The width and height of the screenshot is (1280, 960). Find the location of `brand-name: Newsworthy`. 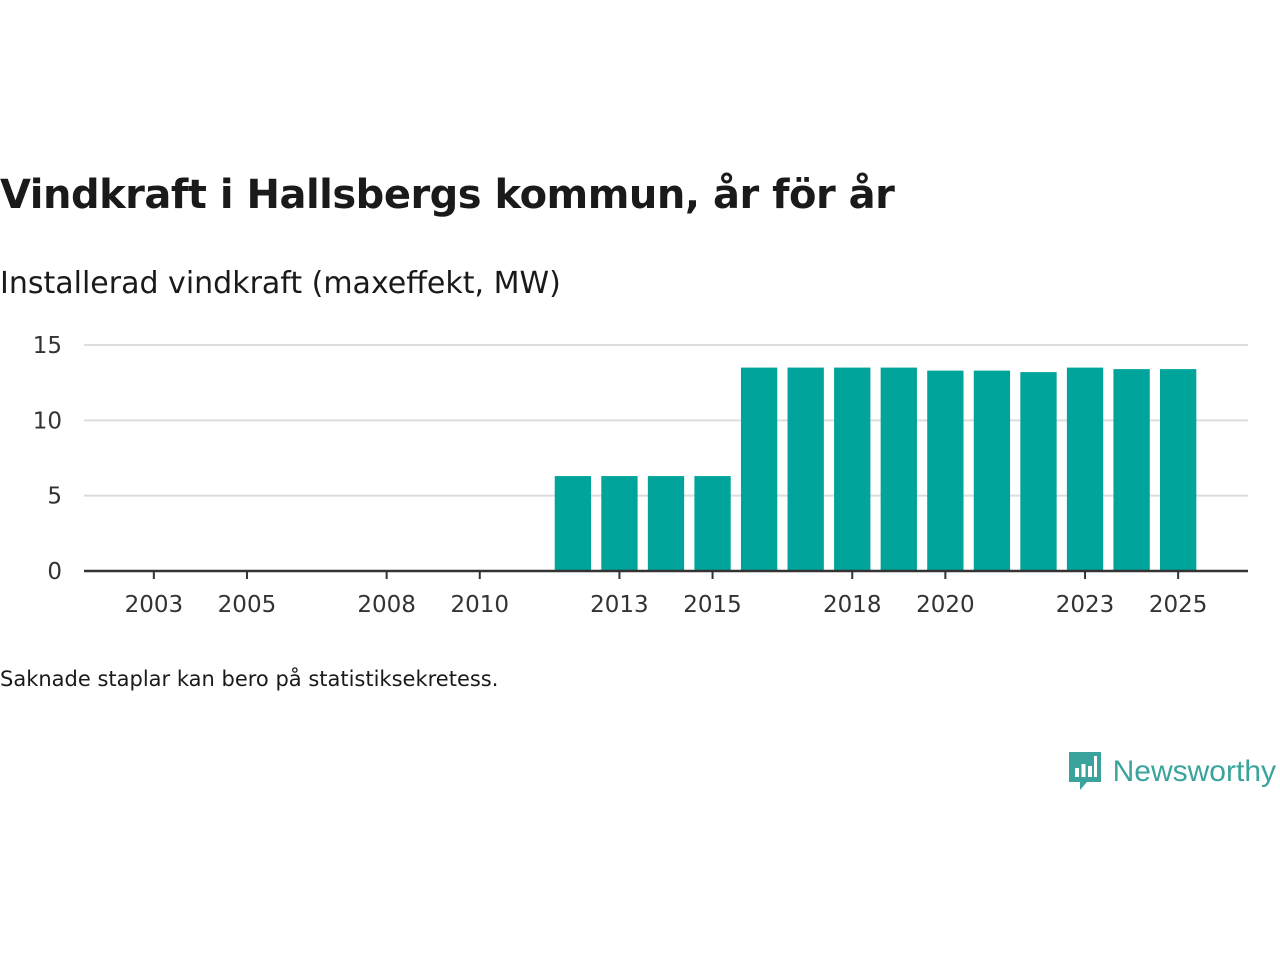

brand-name: Newsworthy is located at coordinates (1194, 771).